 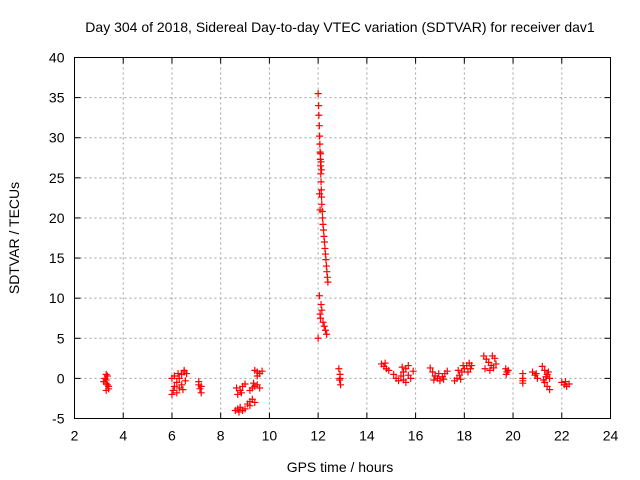 What do you see at coordinates (57, 238) in the screenshot?
I see `y-tick-labels: -5 0 5 10 15 20 25 30 35 40` at bounding box center [57, 238].